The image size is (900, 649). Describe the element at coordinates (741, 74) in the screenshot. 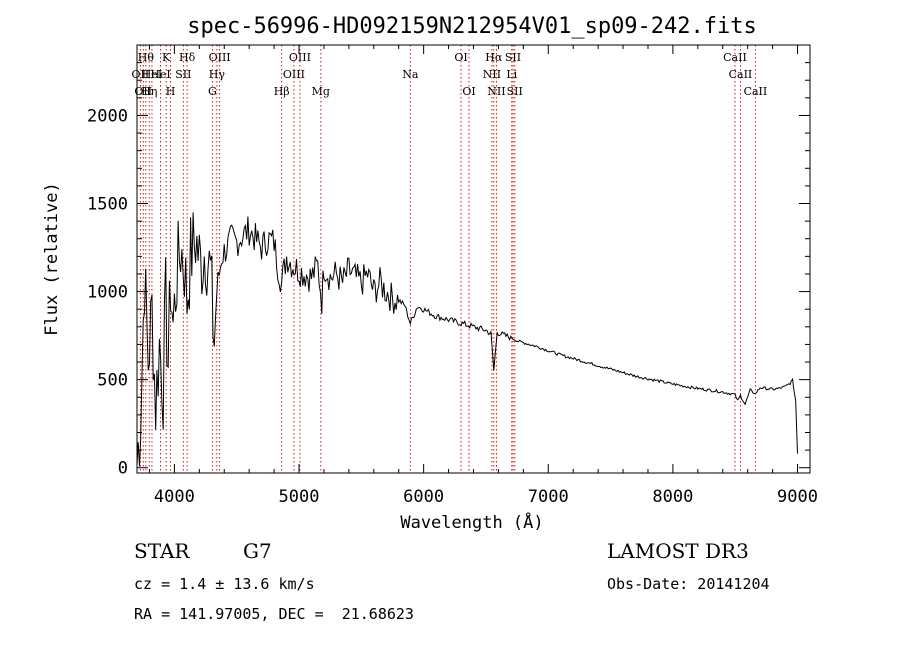

I see `line-label-27: CaII` at that location.